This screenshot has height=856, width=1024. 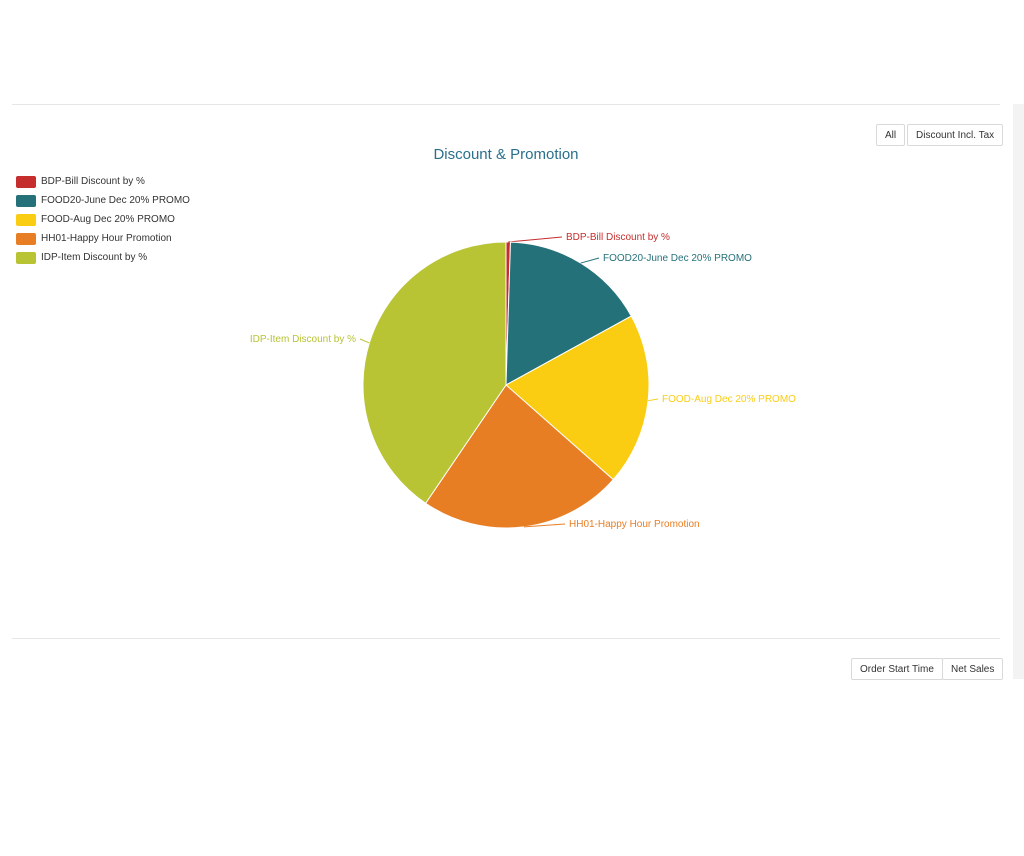 I want to click on slice-label: IDP-Item Discount by %, so click(x=303, y=339).